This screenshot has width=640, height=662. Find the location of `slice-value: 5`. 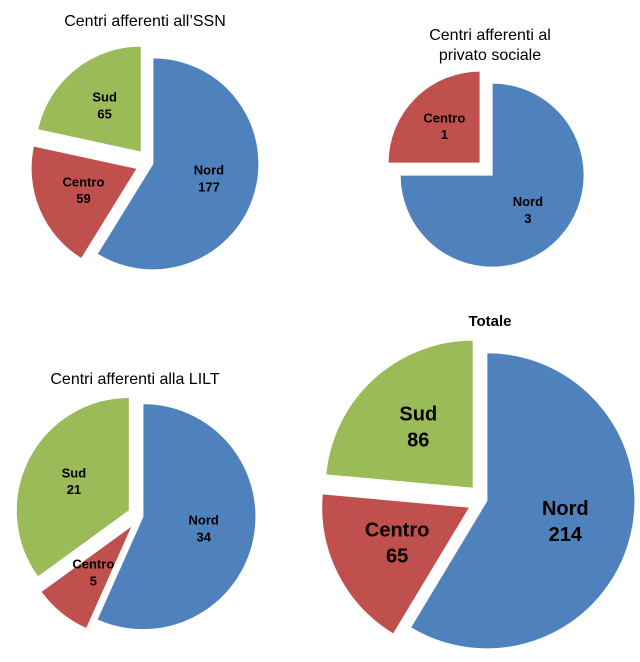

slice-value: 5 is located at coordinates (93, 581).